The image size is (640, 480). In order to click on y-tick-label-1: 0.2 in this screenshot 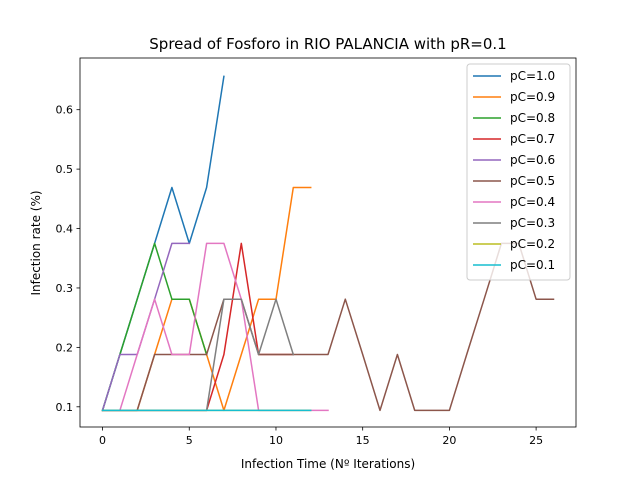, I will do `click(65, 347)`.